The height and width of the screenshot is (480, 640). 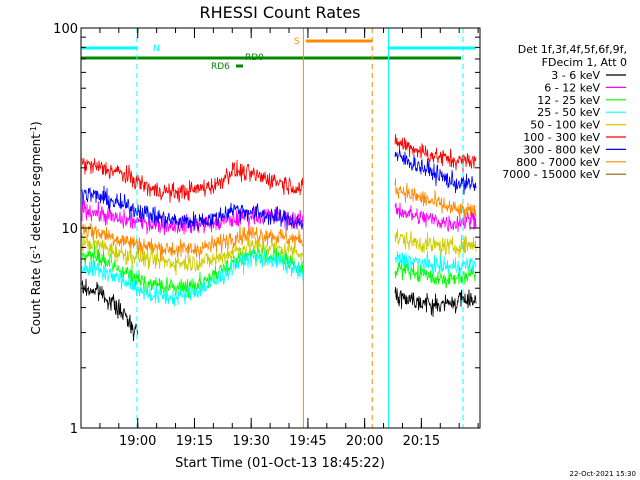 I want to click on legend-label-5: 100 - 300 keV, so click(x=561, y=137).